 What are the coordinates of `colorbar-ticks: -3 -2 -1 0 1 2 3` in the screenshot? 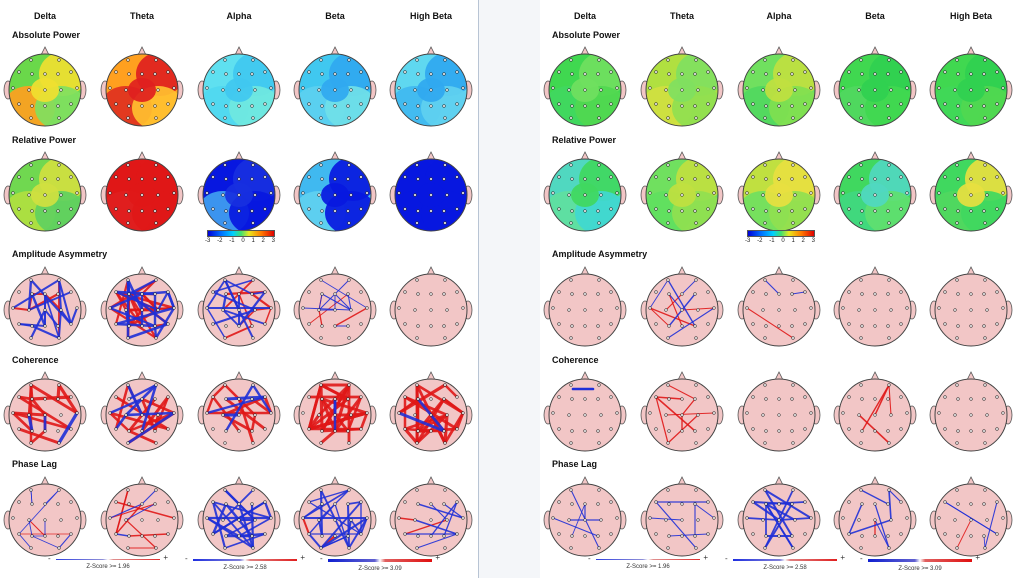 It's located at (240, 241).